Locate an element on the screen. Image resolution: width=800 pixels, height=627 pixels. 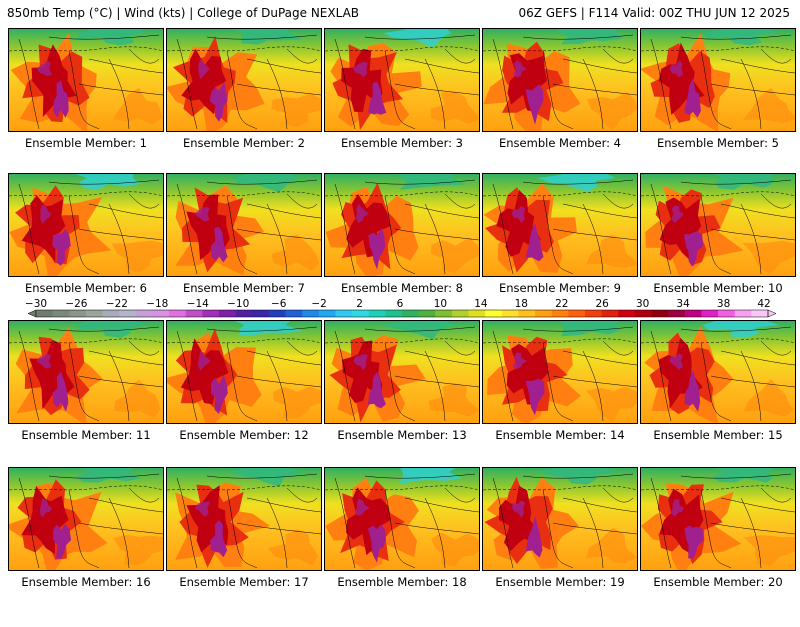
ensemble-panel: Ensemble Member: 13 is located at coordinates (402, 400).